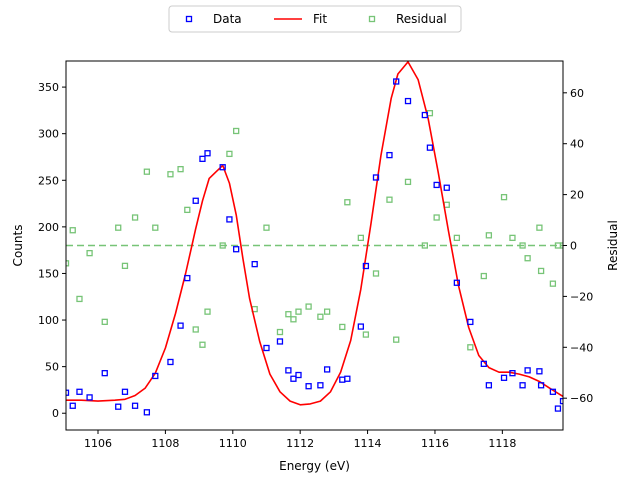  What do you see at coordinates (48, 134) in the screenshot?
I see `y-tick-label: 300` at bounding box center [48, 134].